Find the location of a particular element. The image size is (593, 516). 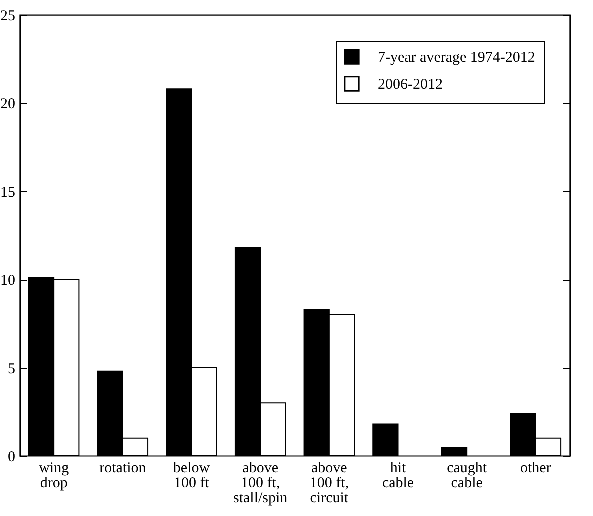

x-tick-label: other is located at coordinates (536, 468).